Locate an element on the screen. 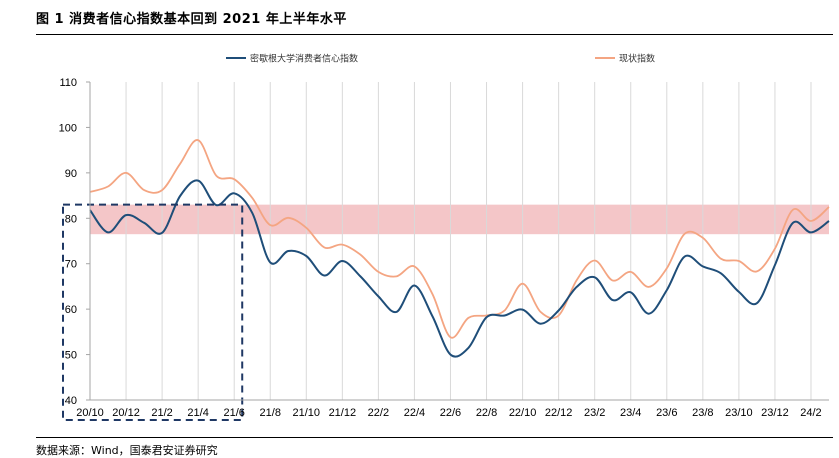  x-tick-label: 23/2 is located at coordinates (594, 413).